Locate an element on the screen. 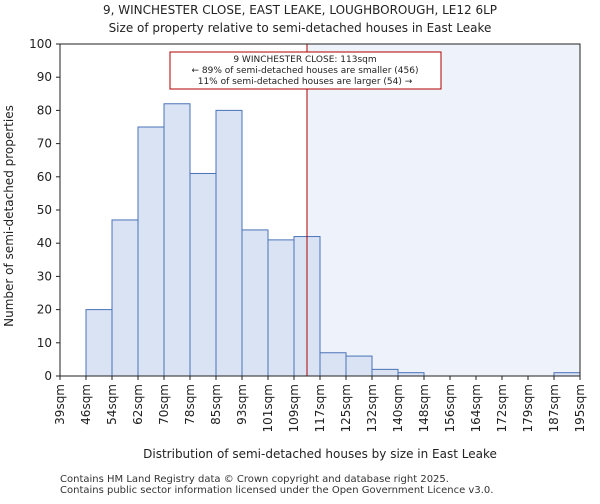 The width and height of the screenshot is (600, 504). x-tick-label: 117sqm is located at coordinates (320, 408).